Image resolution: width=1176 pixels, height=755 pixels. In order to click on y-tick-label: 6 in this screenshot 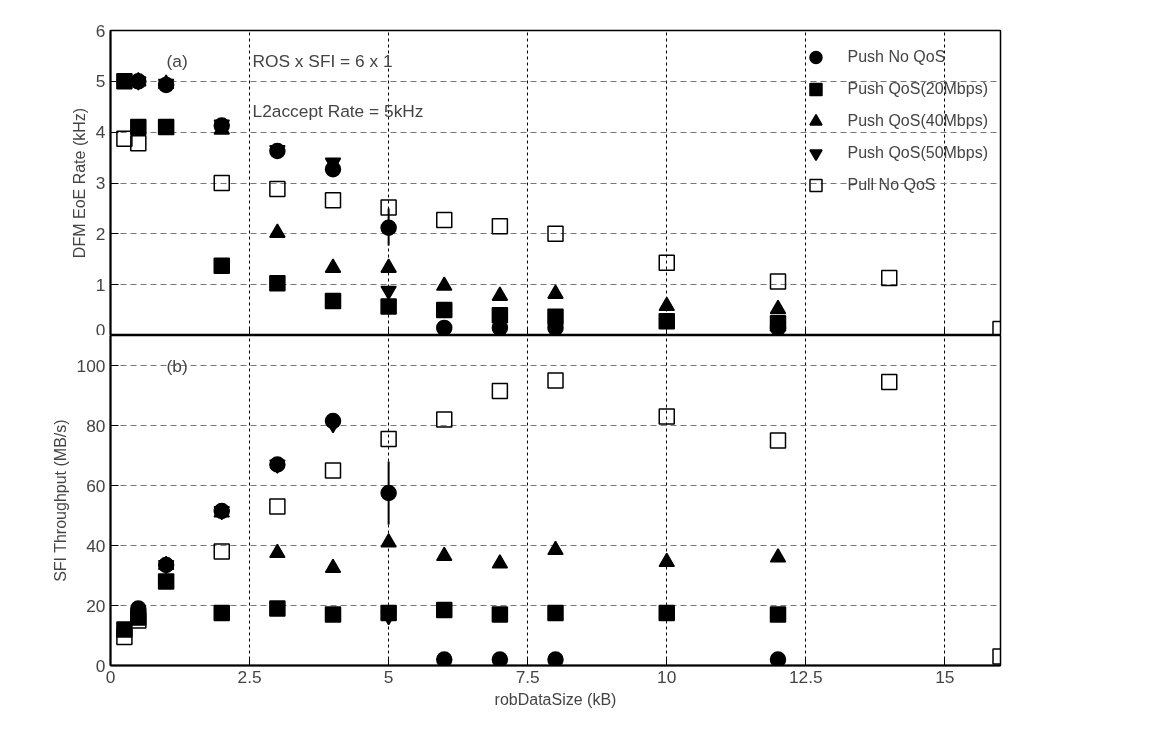, I will do `click(100, 30)`.